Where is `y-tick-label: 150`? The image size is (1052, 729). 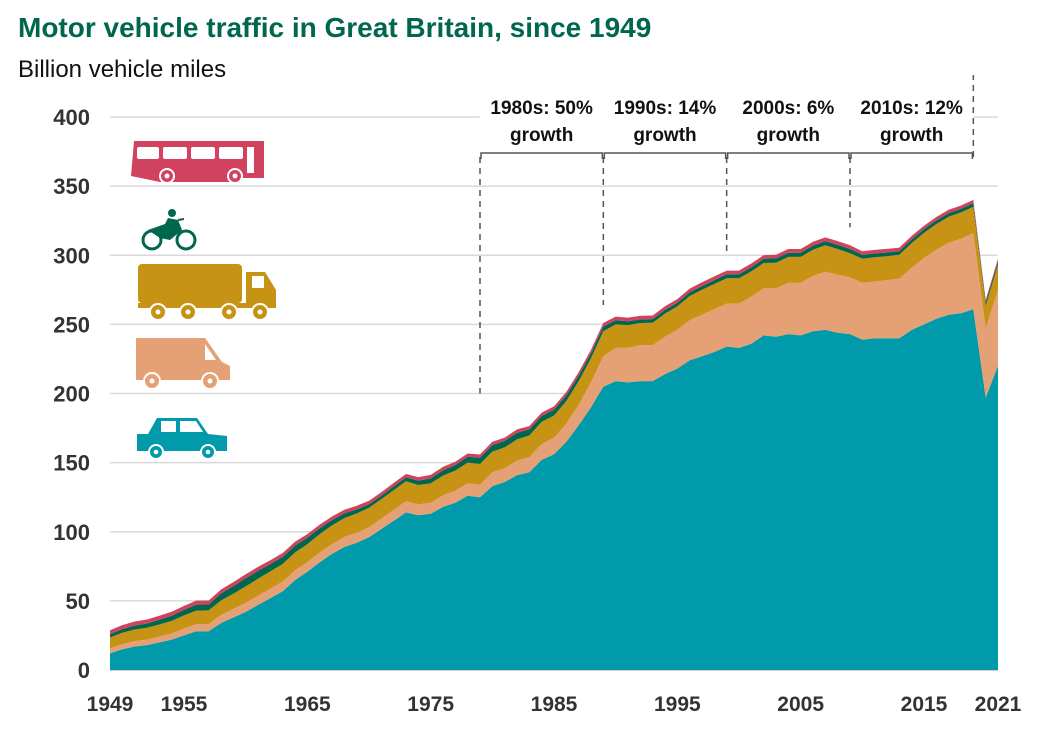
y-tick-label: 150 is located at coordinates (71, 463).